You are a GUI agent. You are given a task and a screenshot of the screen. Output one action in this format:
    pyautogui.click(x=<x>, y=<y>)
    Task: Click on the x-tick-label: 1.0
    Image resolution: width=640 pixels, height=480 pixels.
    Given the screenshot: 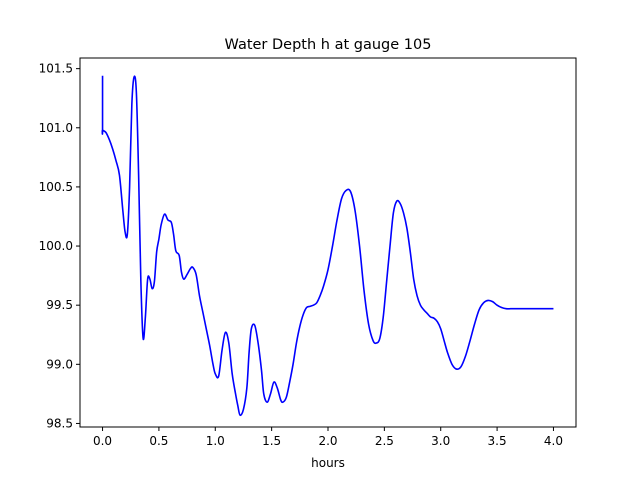 What is the action you would take?
    pyautogui.click(x=215, y=441)
    